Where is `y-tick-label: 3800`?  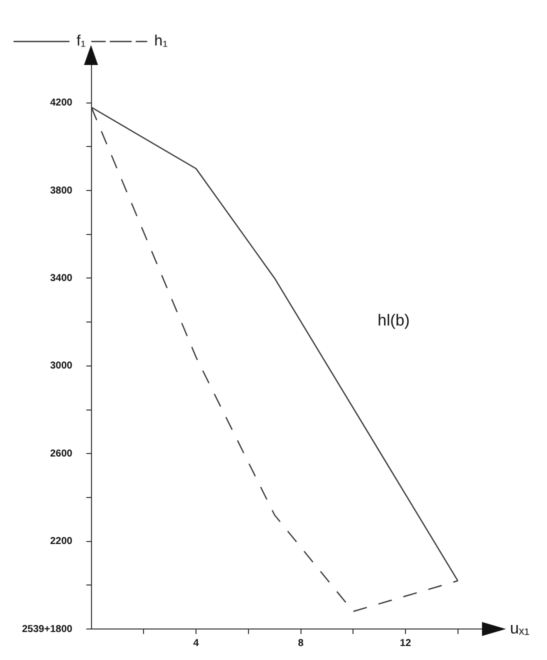
y-tick-label: 3800 is located at coordinates (61, 190).